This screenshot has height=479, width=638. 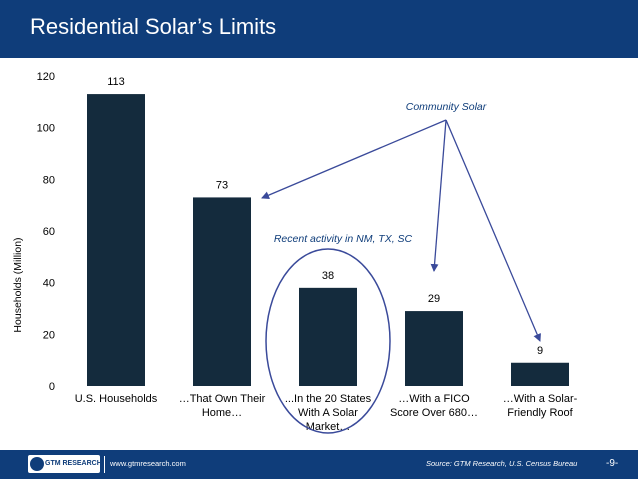 I want to click on footer-source: Source: GTM Research, U.S. Census Bureau, so click(x=502, y=463).